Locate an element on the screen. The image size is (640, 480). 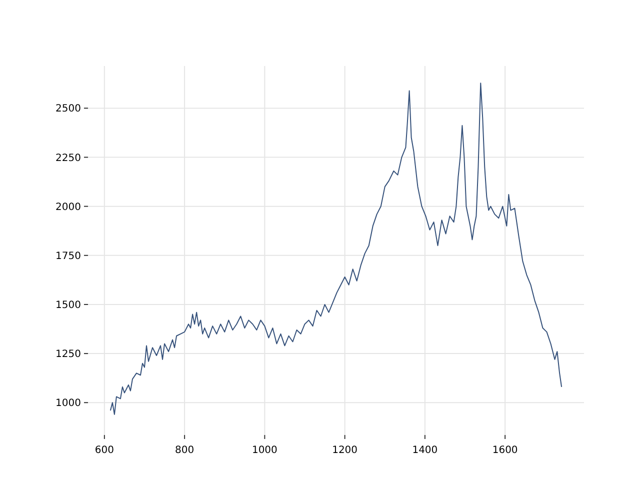
y-tick-label: 1500 is located at coordinates (68, 305).